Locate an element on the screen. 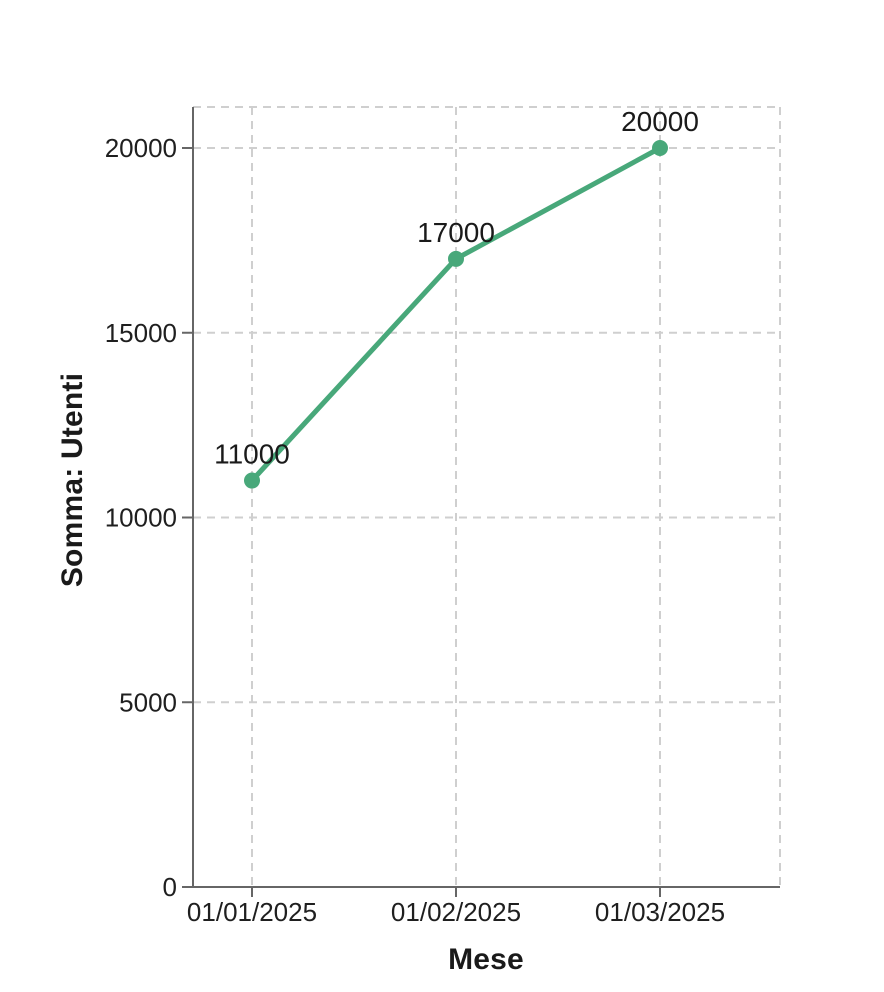  y-tick-label: 15000 is located at coordinates (141, 333).